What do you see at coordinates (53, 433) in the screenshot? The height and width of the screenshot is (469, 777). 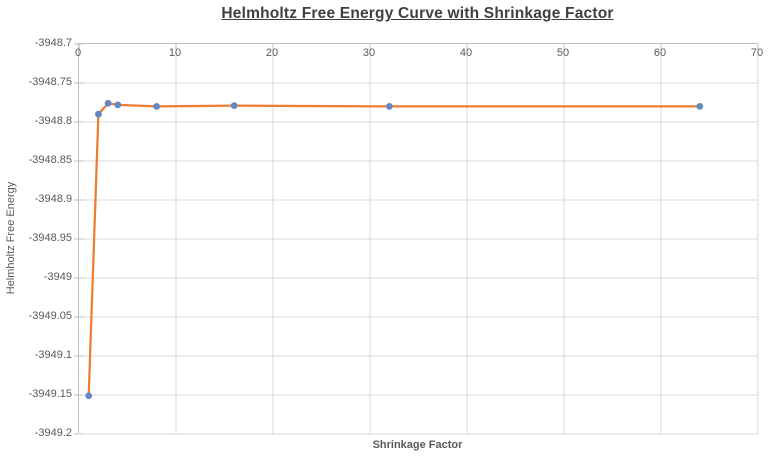 I see `y-tick-label: -3949.2` at bounding box center [53, 433].